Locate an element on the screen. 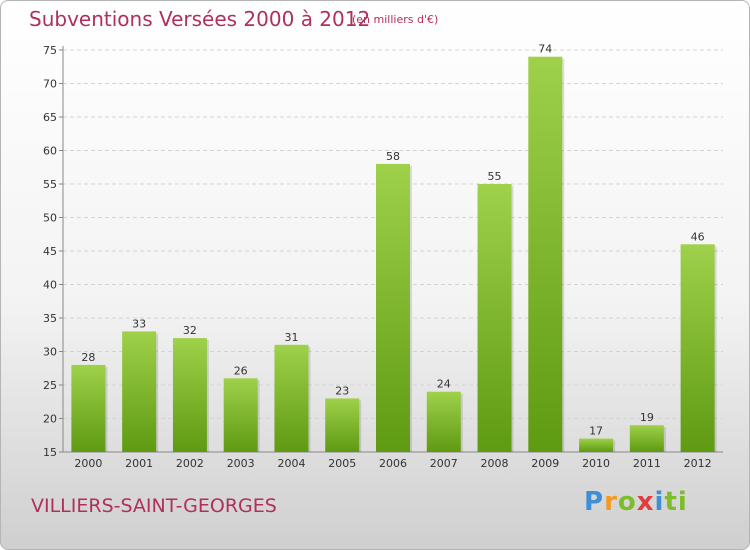  value-label: 33 is located at coordinates (139, 323).